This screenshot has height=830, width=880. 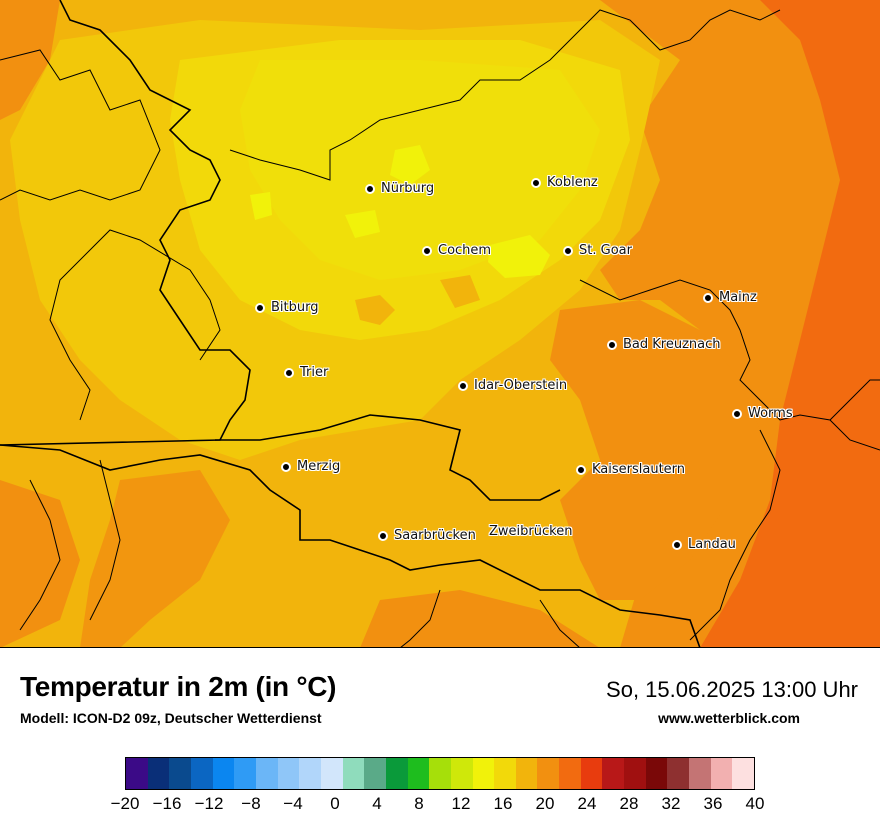 I want to click on city-nuerburg: Nürburg, so click(x=399, y=188).